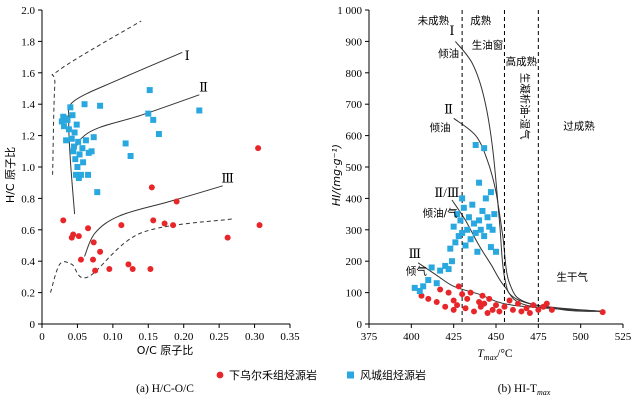 The image size is (637, 402). Describe the element at coordinates (113, 337) in the screenshot. I see `a-x-tick-label: 0.10` at that location.